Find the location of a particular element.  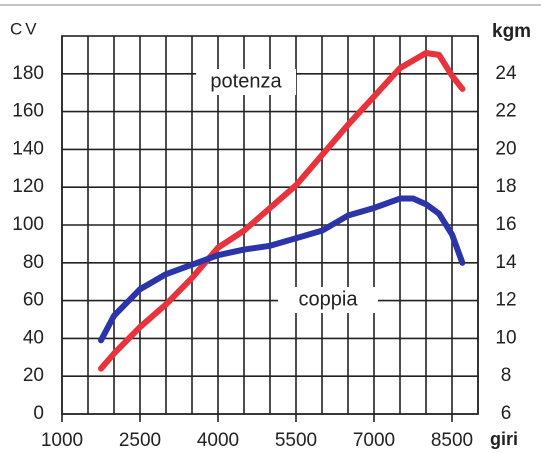

y-axis-label: CV is located at coordinates (25, 28).